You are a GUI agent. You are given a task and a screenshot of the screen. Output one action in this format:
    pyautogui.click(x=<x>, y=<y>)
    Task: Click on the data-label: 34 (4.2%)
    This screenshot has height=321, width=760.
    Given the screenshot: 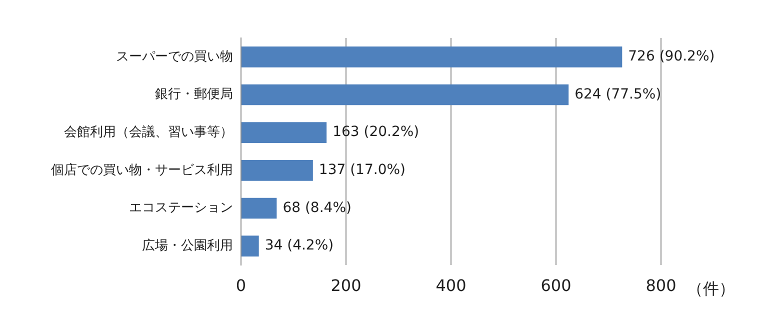 What is the action you would take?
    pyautogui.click(x=299, y=246)
    